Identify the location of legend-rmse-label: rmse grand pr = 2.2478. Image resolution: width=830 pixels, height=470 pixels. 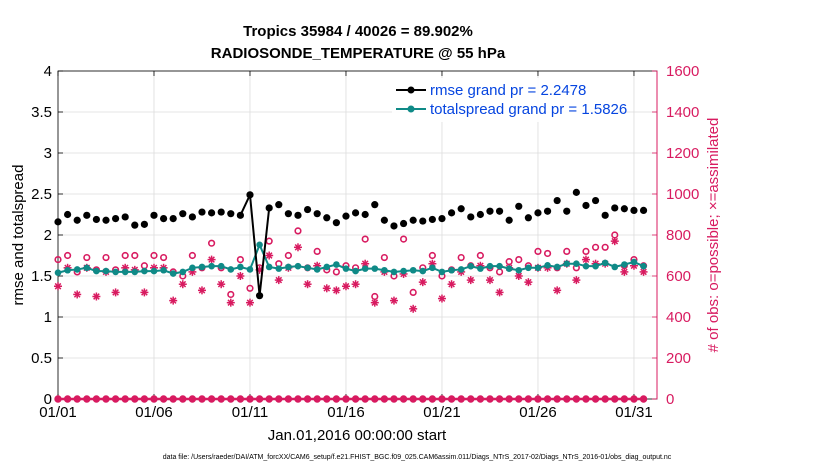
(508, 90).